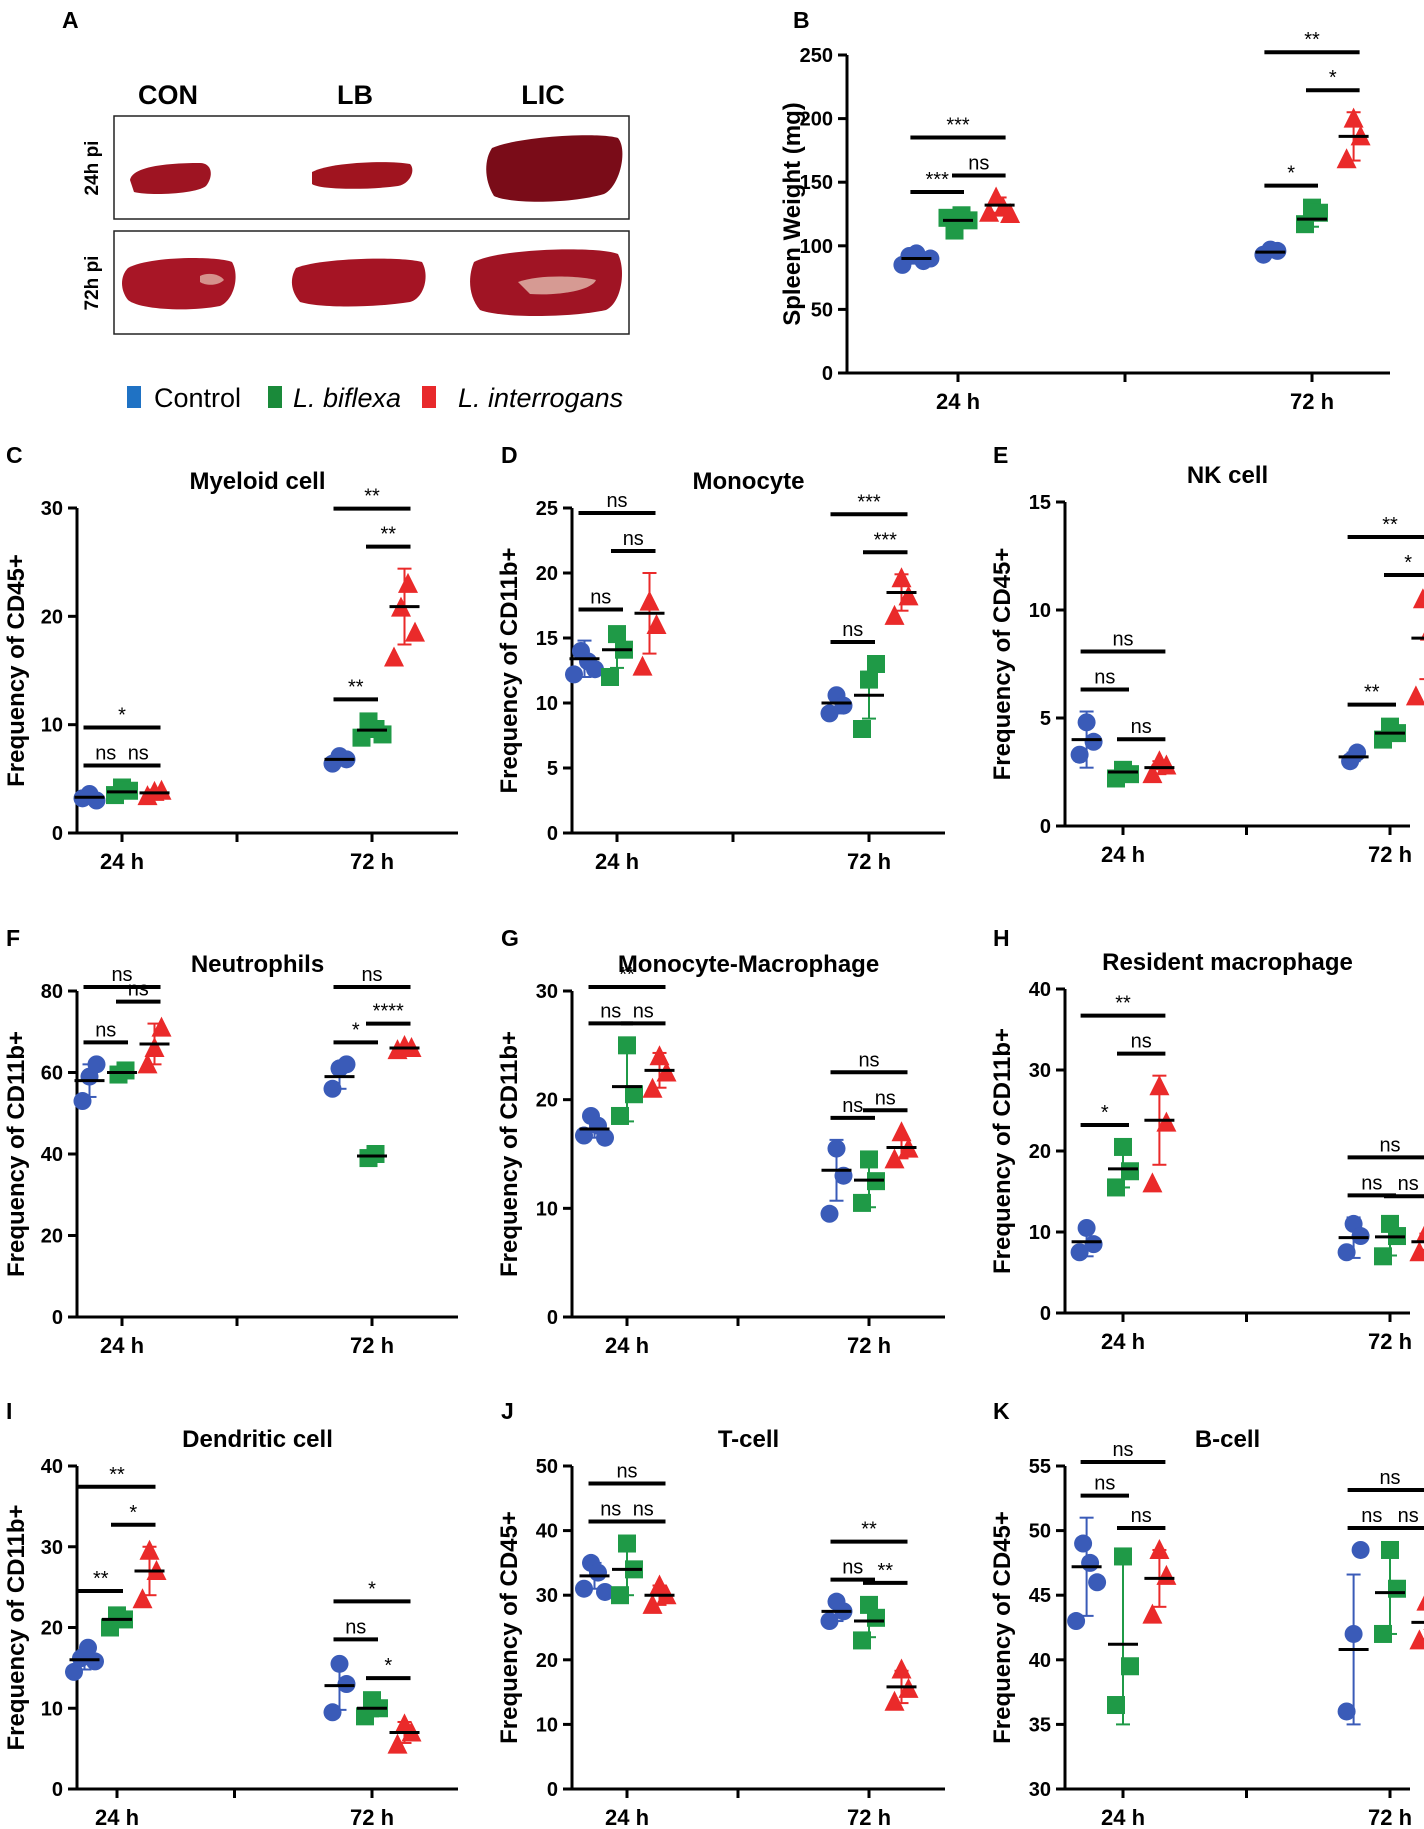  Describe the element at coordinates (13, 938) in the screenshot. I see `panel-label: F` at that location.